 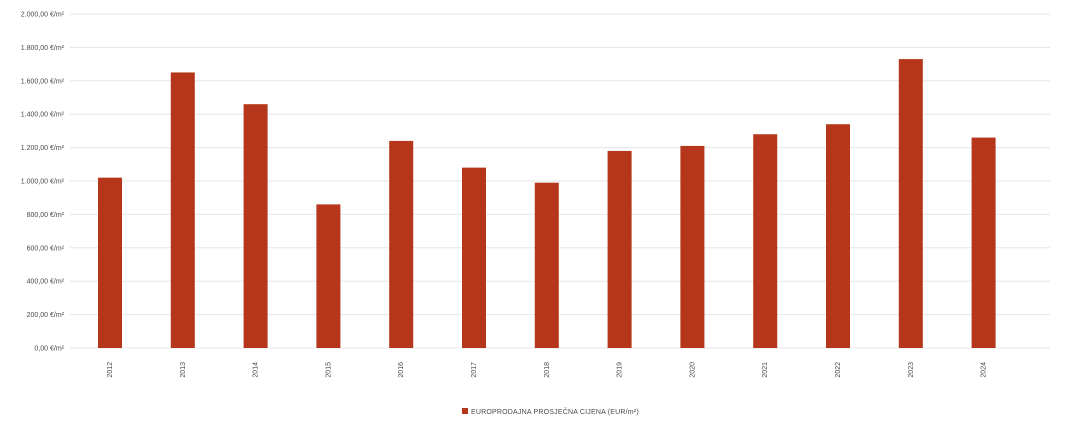 I want to click on x-tick-label-2013: 2013, so click(x=183, y=370).